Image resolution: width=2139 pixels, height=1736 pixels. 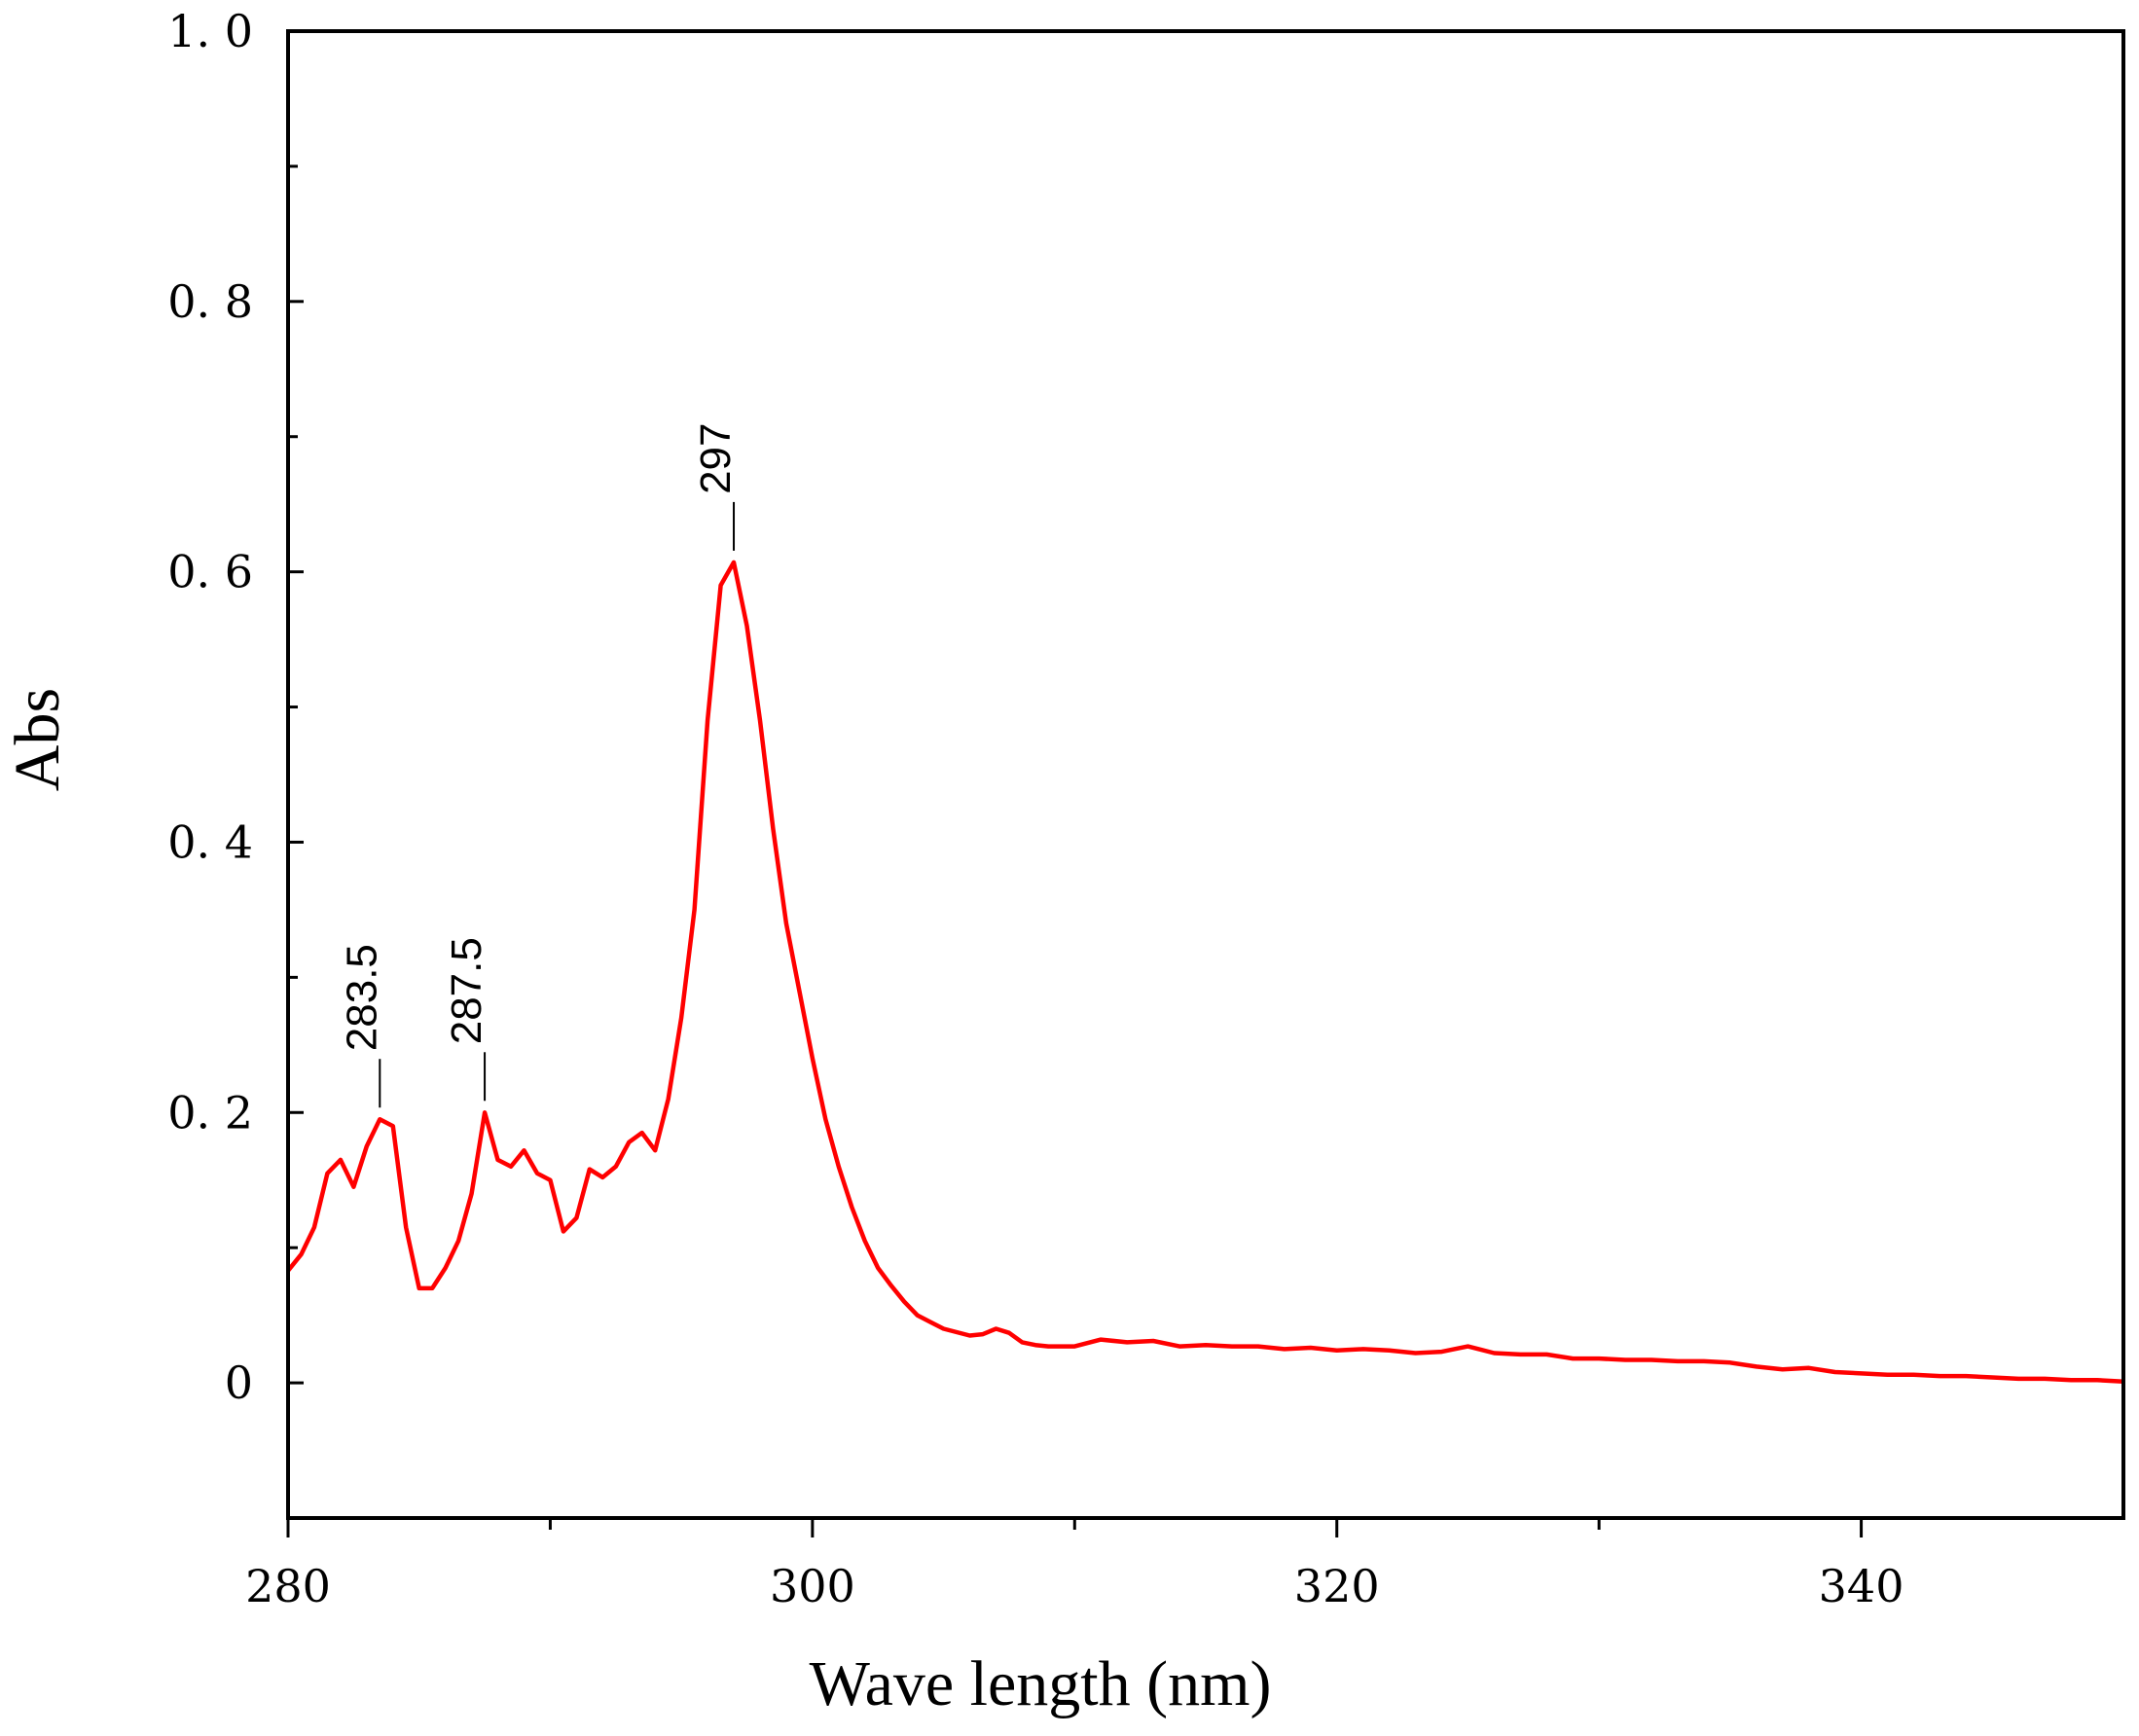 What do you see at coordinates (362, 998) in the screenshot?
I see `peak-label: 283.5` at bounding box center [362, 998].